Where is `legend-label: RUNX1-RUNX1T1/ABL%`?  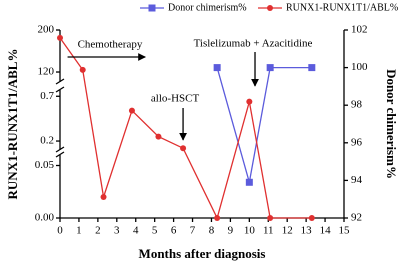
legend-label: RUNX1-RUNX1T1/ABL% is located at coordinates (342, 7).